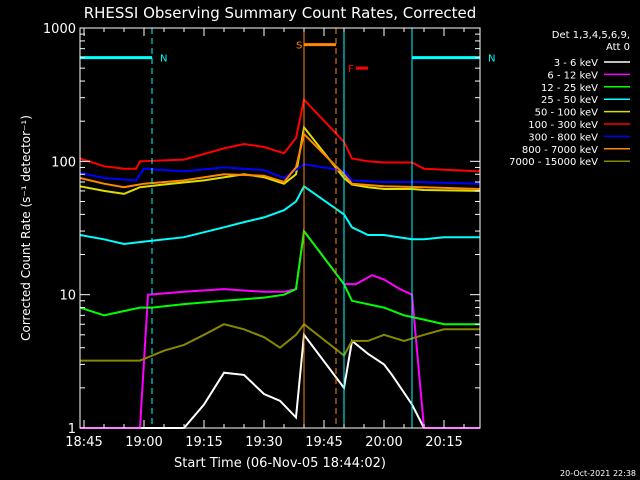 This screenshot has width=640, height=480. What do you see at coordinates (263, 442) in the screenshot?
I see `x-tick-label-3: 19:30` at bounding box center [263, 442].